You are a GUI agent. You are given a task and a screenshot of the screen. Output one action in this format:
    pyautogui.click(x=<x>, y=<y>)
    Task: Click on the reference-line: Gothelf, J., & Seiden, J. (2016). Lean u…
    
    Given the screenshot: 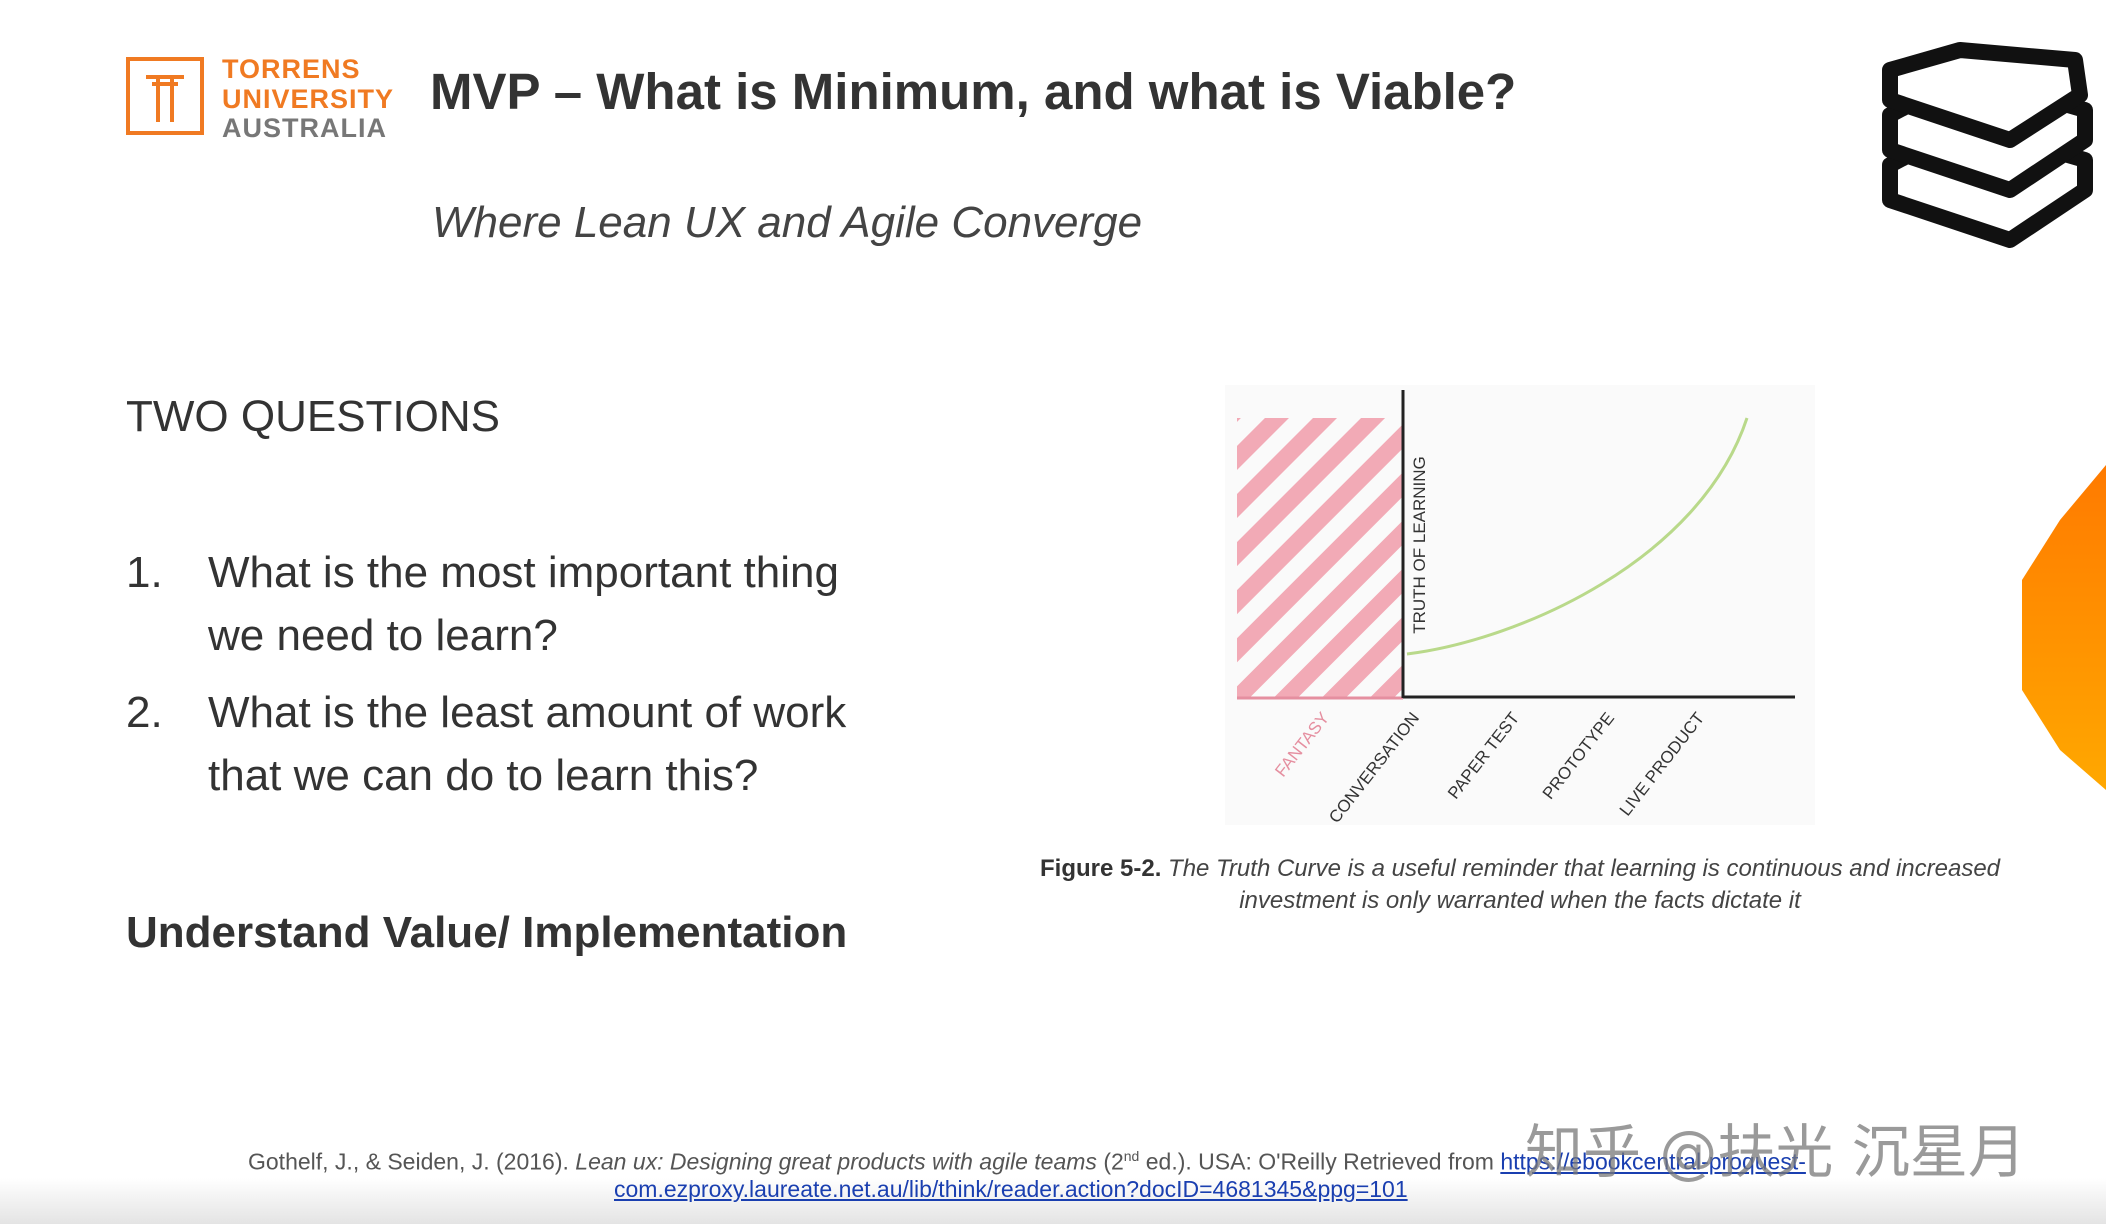 What is the action you would take?
    pyautogui.click(x=1027, y=1162)
    